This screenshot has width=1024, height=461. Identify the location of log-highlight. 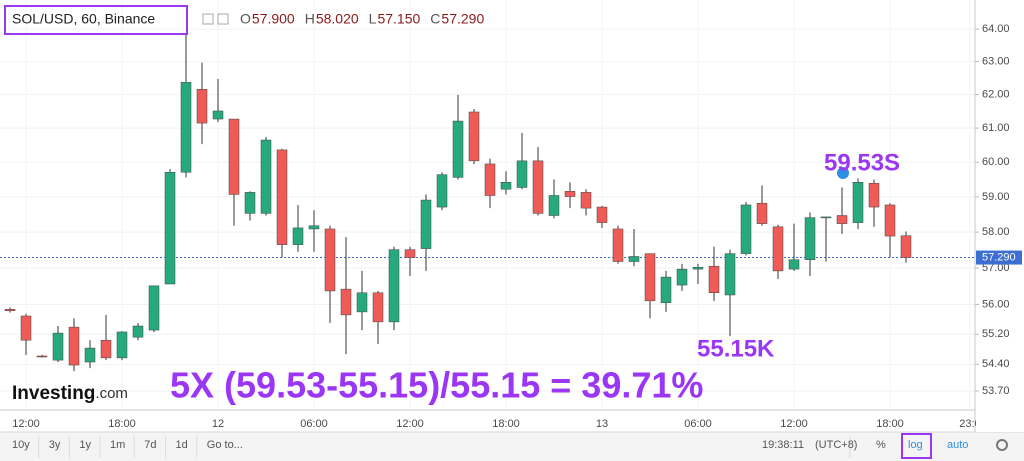
(916, 446).